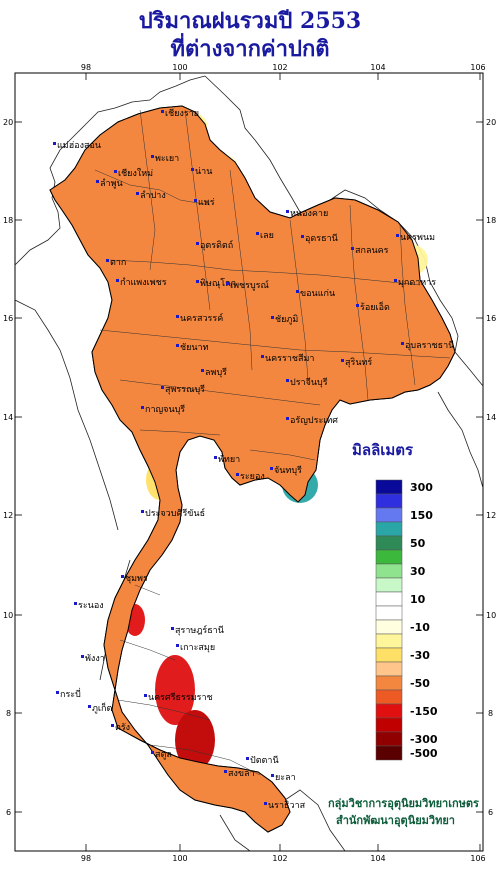 The width and height of the screenshot is (500, 871). I want to click on city-label: สุรินทร์, so click(358, 362).